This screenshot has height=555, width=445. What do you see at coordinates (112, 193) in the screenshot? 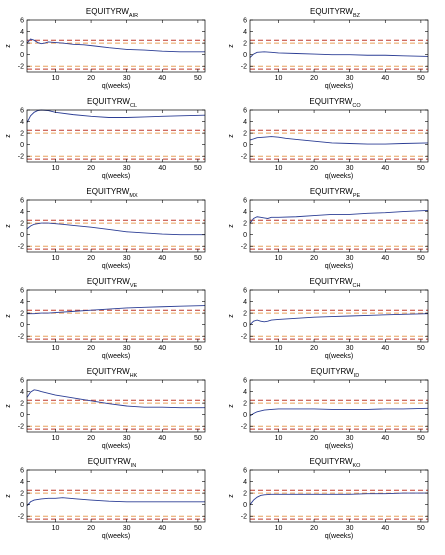
I see `chart-title: EQUITYRWMX` at bounding box center [112, 193].